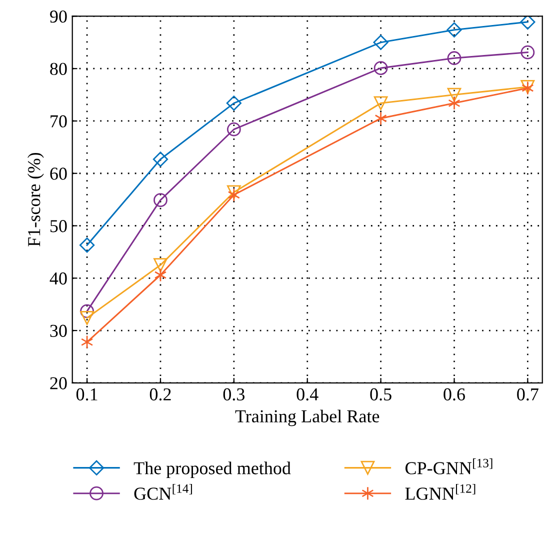  Describe the element at coordinates (58, 16) in the screenshot. I see `y-tick-label: 90` at that location.